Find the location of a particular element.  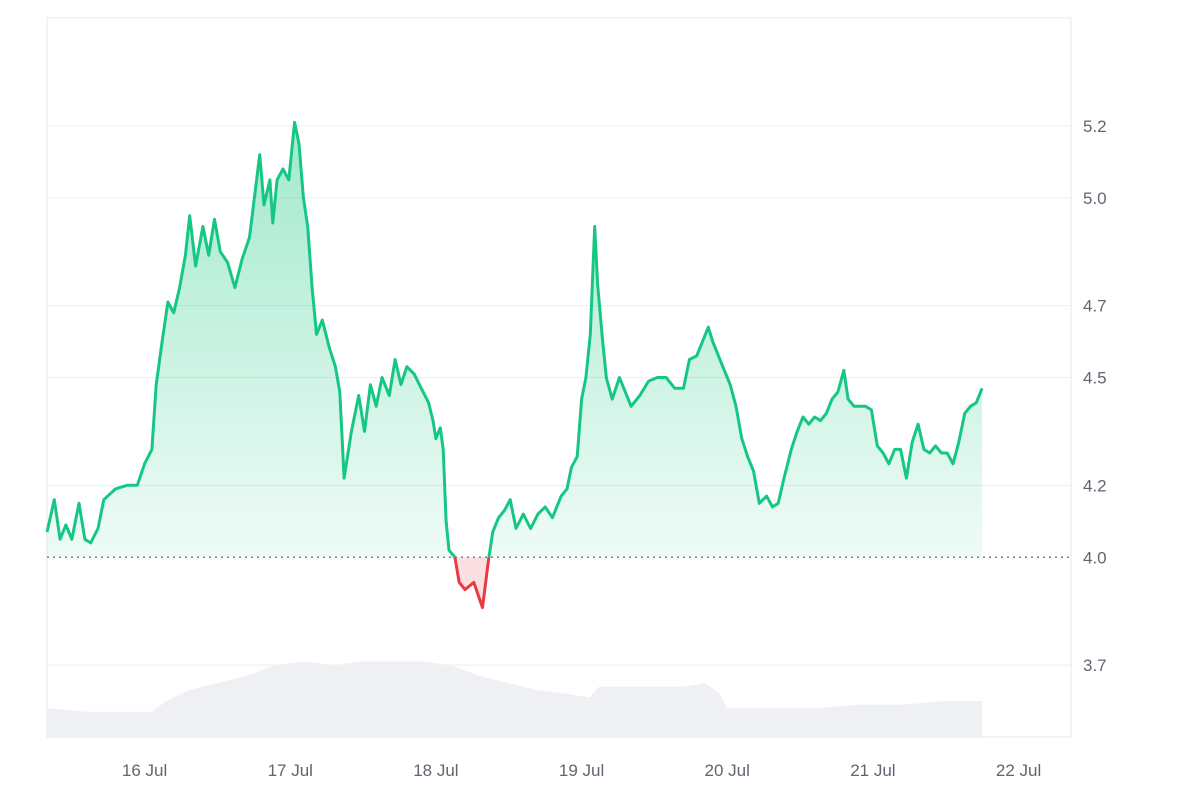

x-tick-label: 18 Jul is located at coordinates (435, 770).